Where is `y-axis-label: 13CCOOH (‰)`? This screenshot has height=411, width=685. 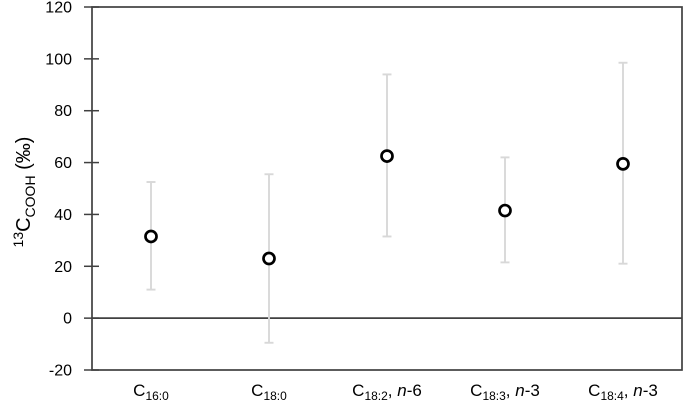
y-axis-label: 13CCOOH (‰) is located at coordinates (24, 192).